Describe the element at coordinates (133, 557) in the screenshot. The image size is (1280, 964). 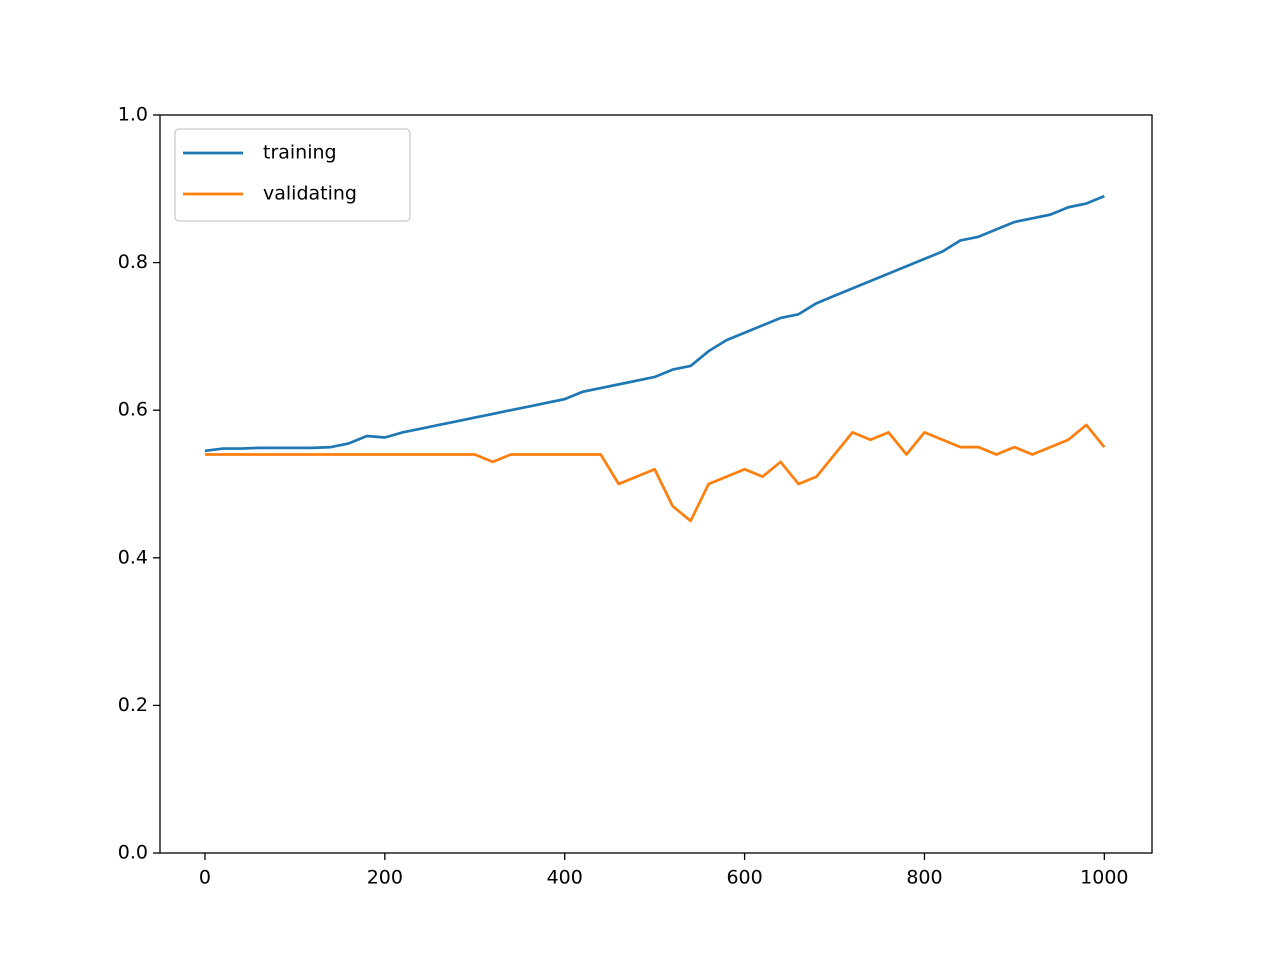
I see `y-tick-label: 0.4` at that location.